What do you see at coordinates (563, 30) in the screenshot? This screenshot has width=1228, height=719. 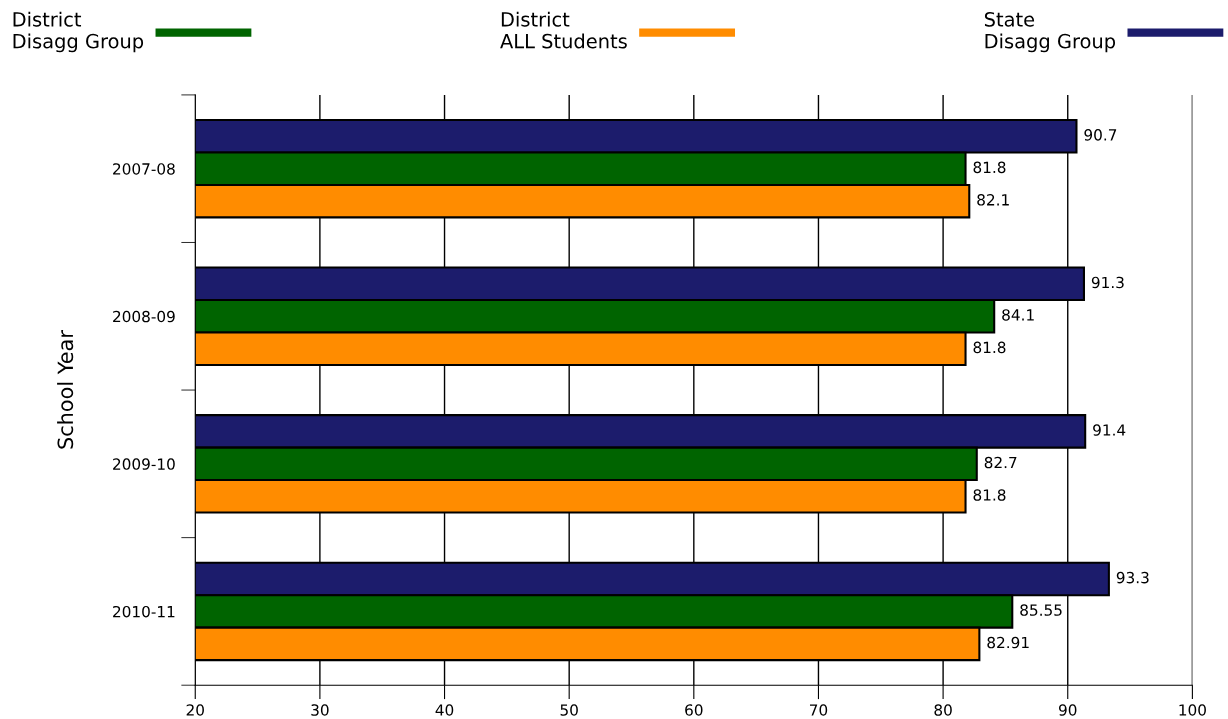 I see `legend-label: District ALL Students` at bounding box center [563, 30].